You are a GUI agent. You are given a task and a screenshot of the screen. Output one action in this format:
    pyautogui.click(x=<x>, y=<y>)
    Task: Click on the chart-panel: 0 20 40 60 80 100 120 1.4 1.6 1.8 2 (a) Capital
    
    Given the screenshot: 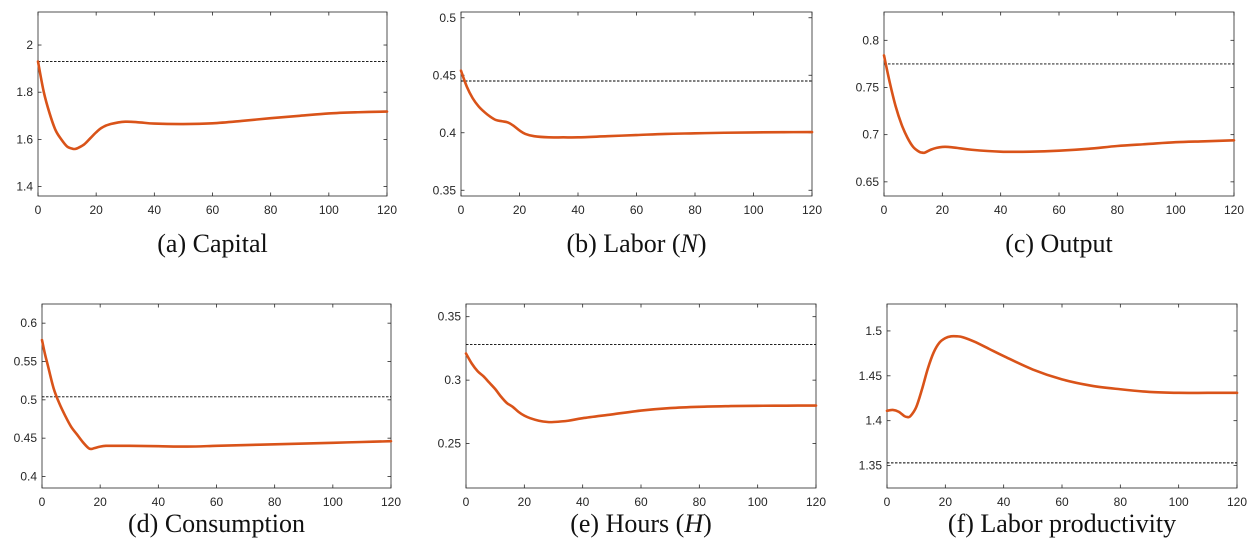 What is the action you would take?
    pyautogui.click(x=206, y=134)
    